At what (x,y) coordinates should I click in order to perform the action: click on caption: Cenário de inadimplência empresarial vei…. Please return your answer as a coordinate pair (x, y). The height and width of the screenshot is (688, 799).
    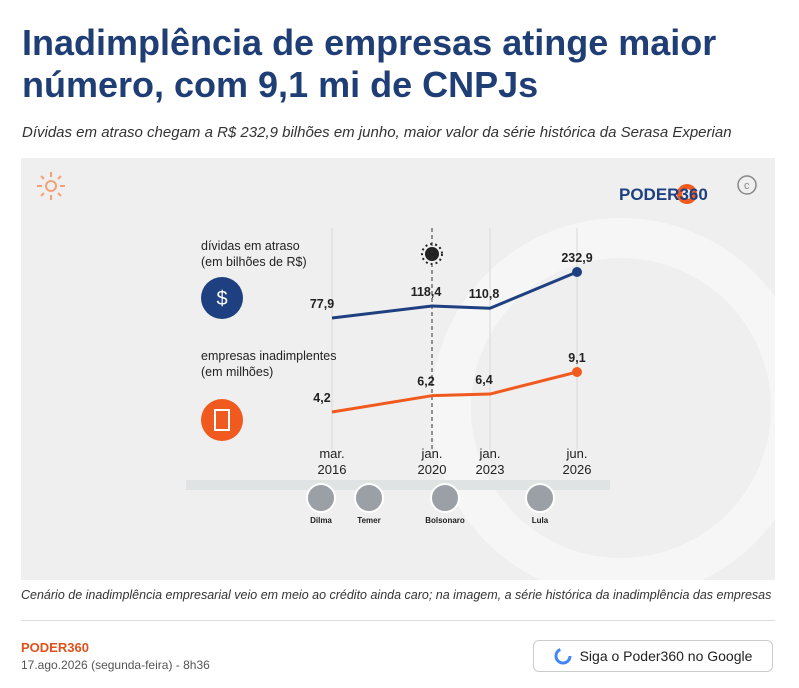
    Looking at the image, I should click on (396, 595).